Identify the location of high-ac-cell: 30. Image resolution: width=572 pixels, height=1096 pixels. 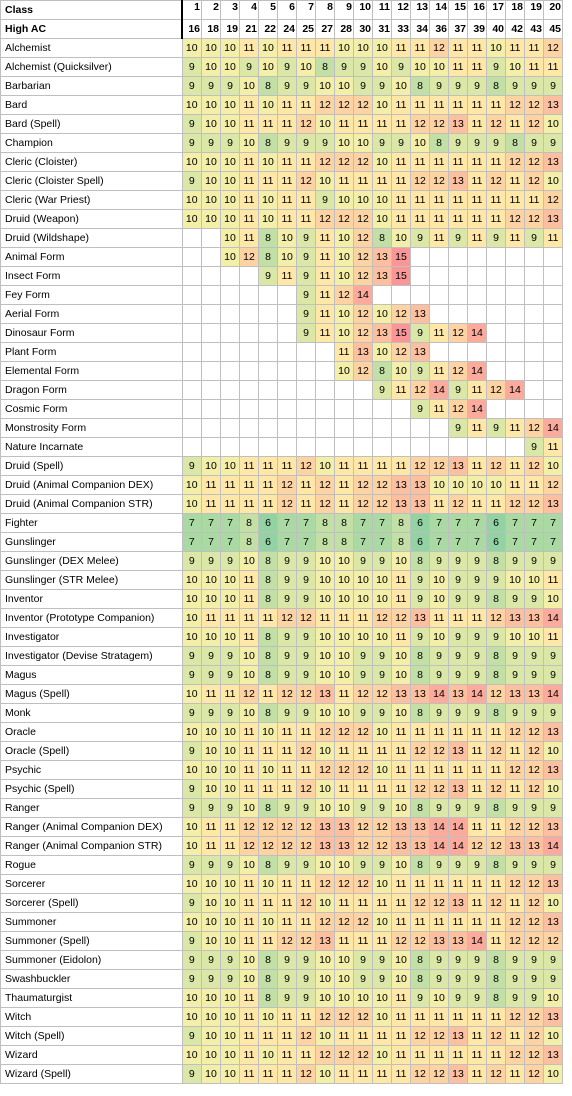
(363, 29).